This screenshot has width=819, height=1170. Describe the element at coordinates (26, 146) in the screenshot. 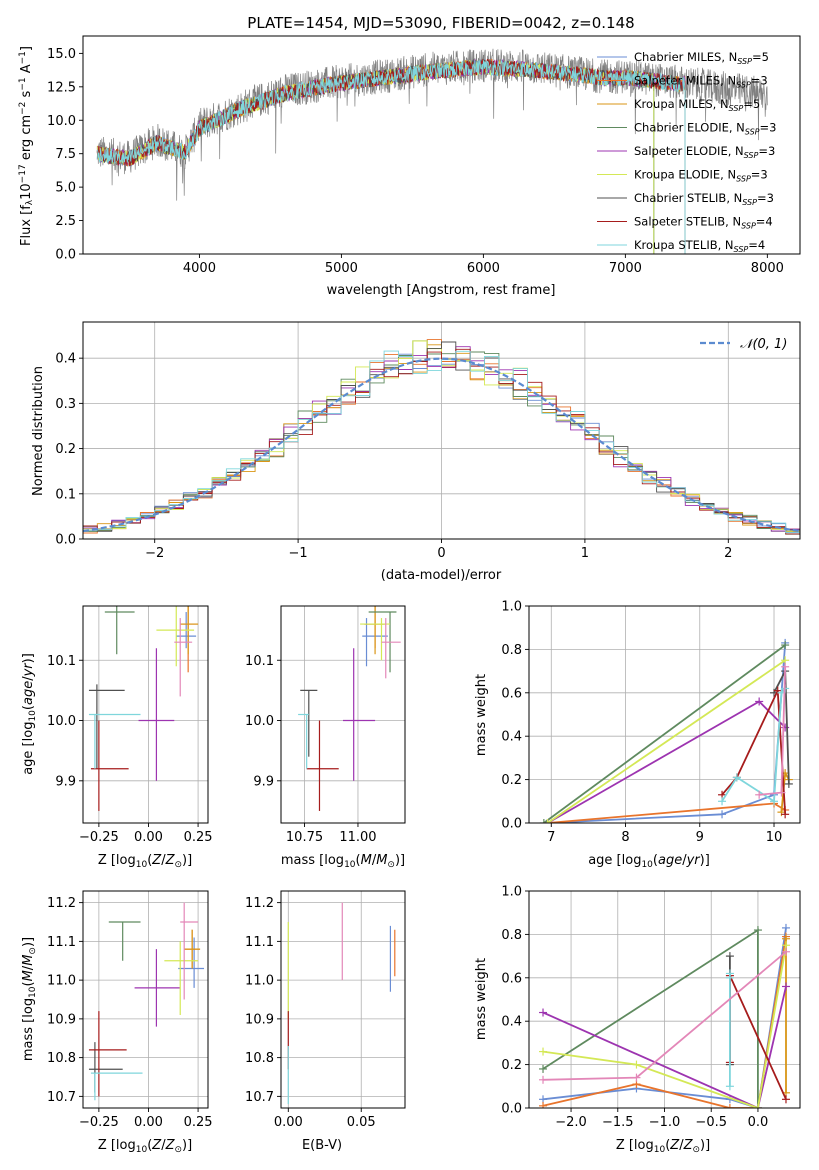

I see `spectrum-ylabel: Flux [fλ10−17 erg cm−2 s−1 A−1]` at that location.